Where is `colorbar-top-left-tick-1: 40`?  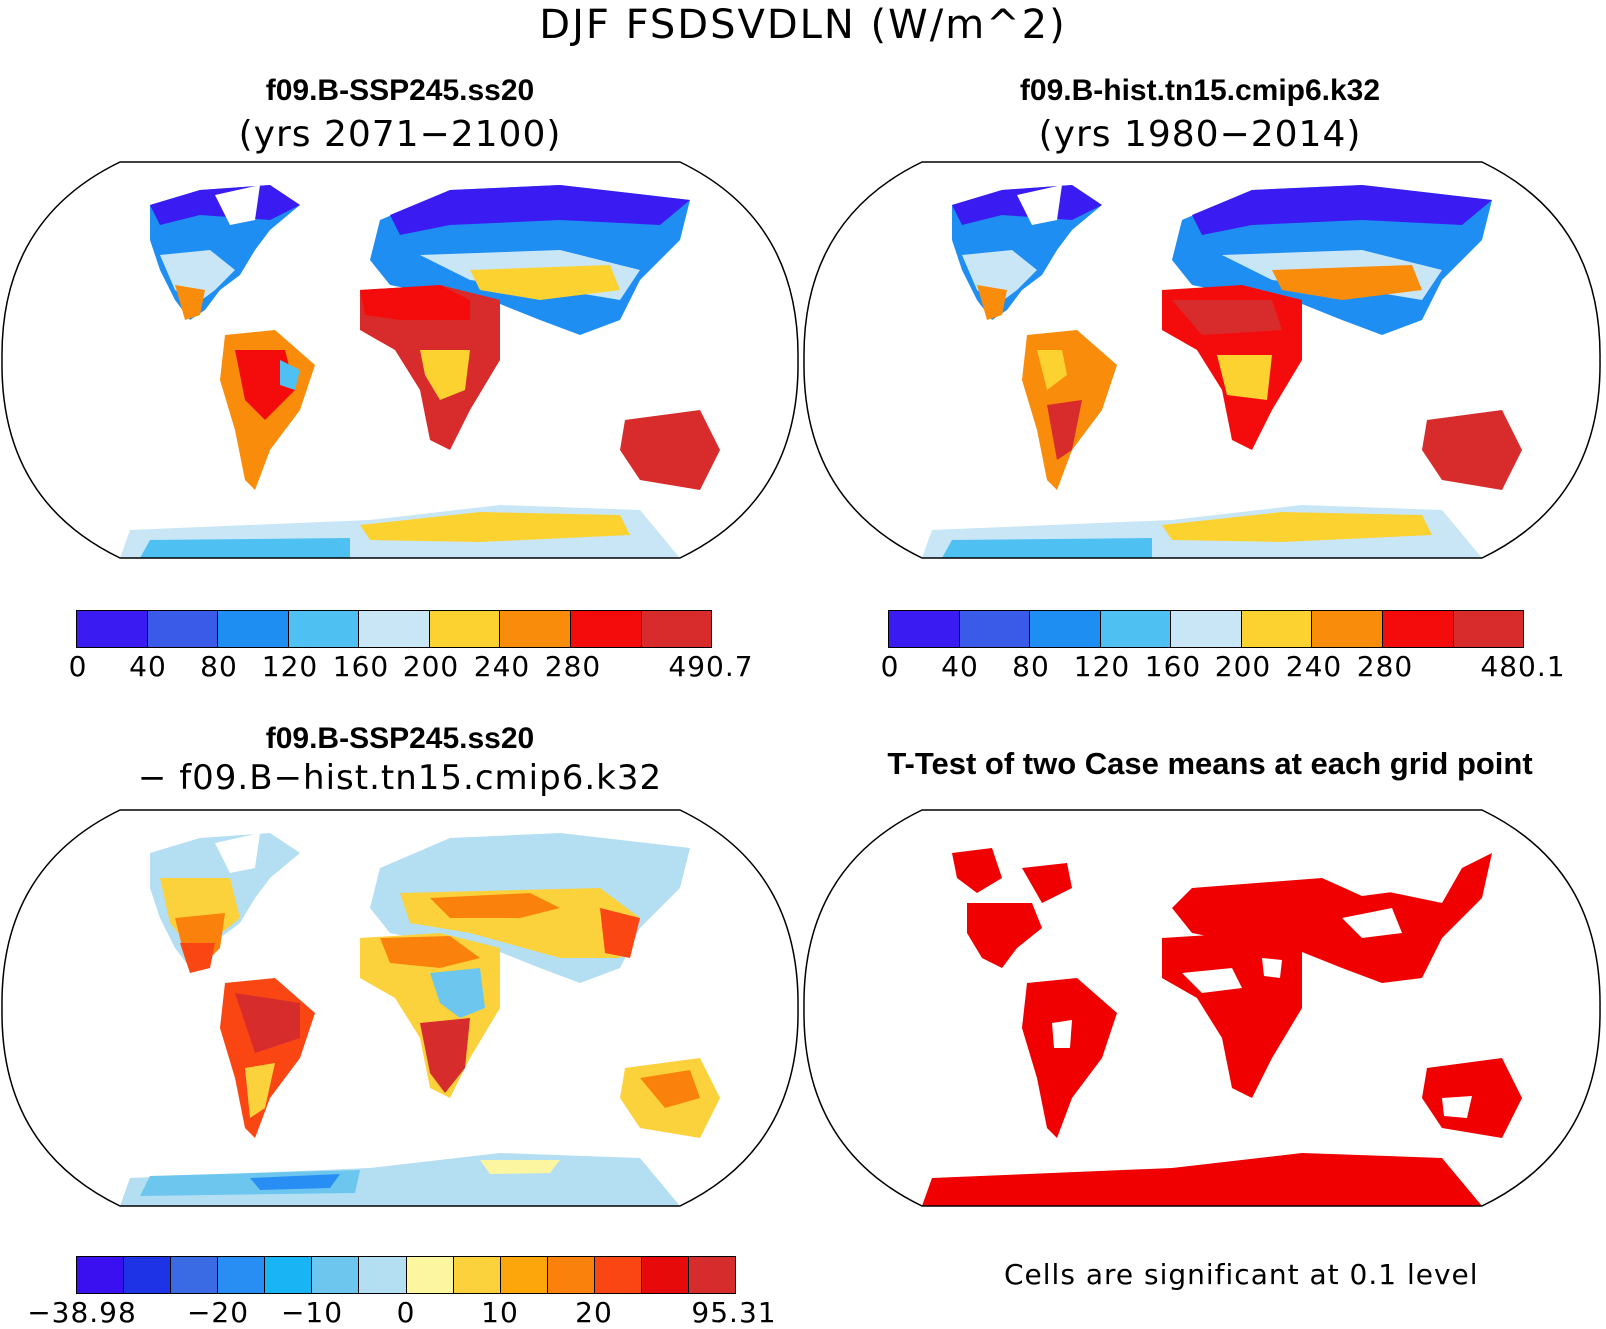
colorbar-top-left-tick-1: 40 is located at coordinates (148, 666).